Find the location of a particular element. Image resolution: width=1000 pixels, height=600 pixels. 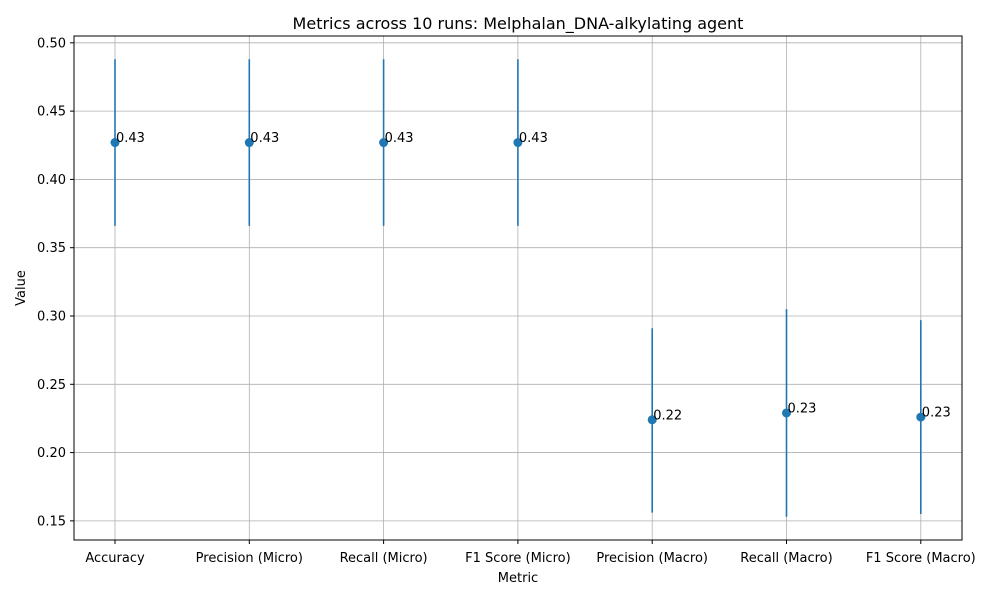

y-tick-label: 0.30 is located at coordinates (51, 317).